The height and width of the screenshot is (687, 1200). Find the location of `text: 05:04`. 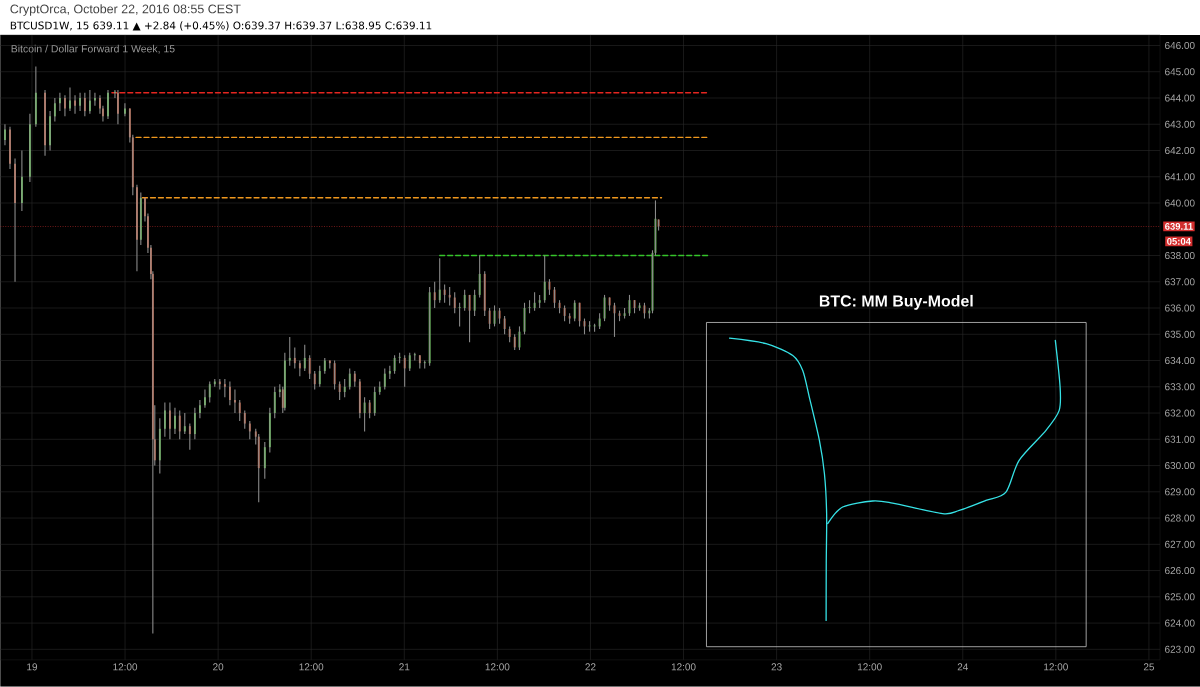

text: 05:04 is located at coordinates (1179, 241).